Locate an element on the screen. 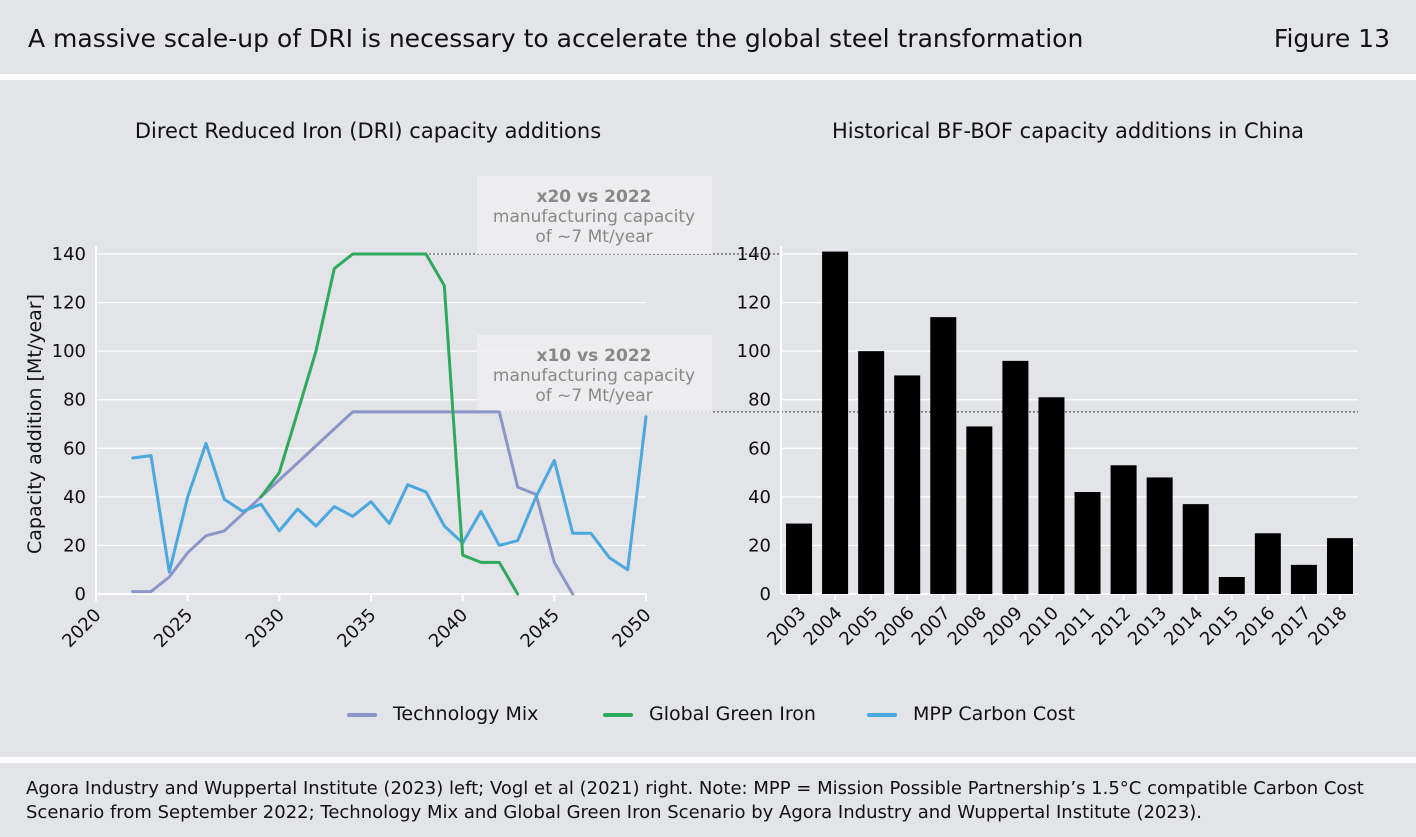 The height and width of the screenshot is (837, 1416). left-y-tick-label: 0 is located at coordinates (80, 594).